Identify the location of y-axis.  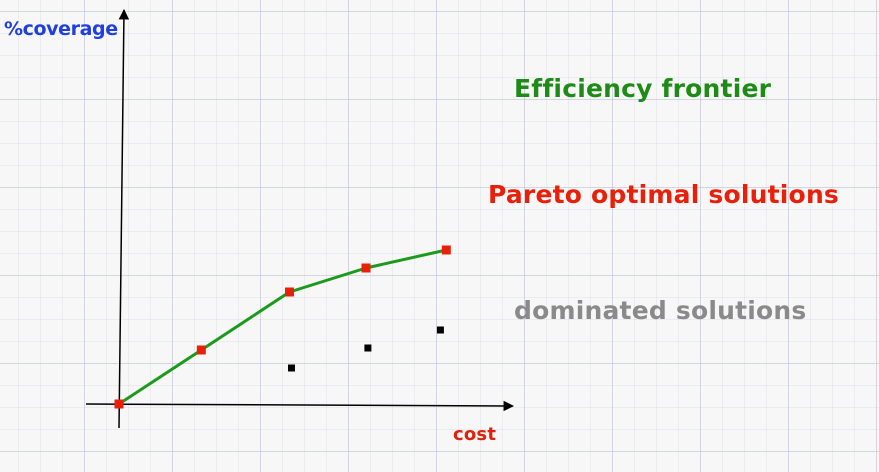
(124, 218).